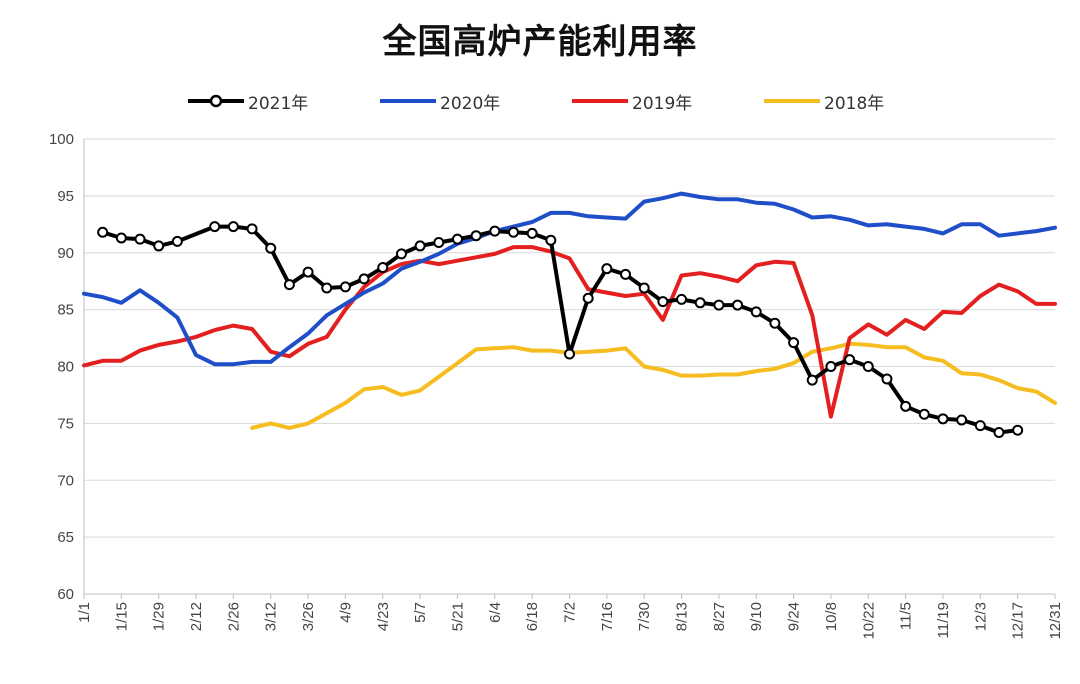  What do you see at coordinates (644, 616) in the screenshot?
I see `x-tick-label: 7/30` at bounding box center [644, 616].